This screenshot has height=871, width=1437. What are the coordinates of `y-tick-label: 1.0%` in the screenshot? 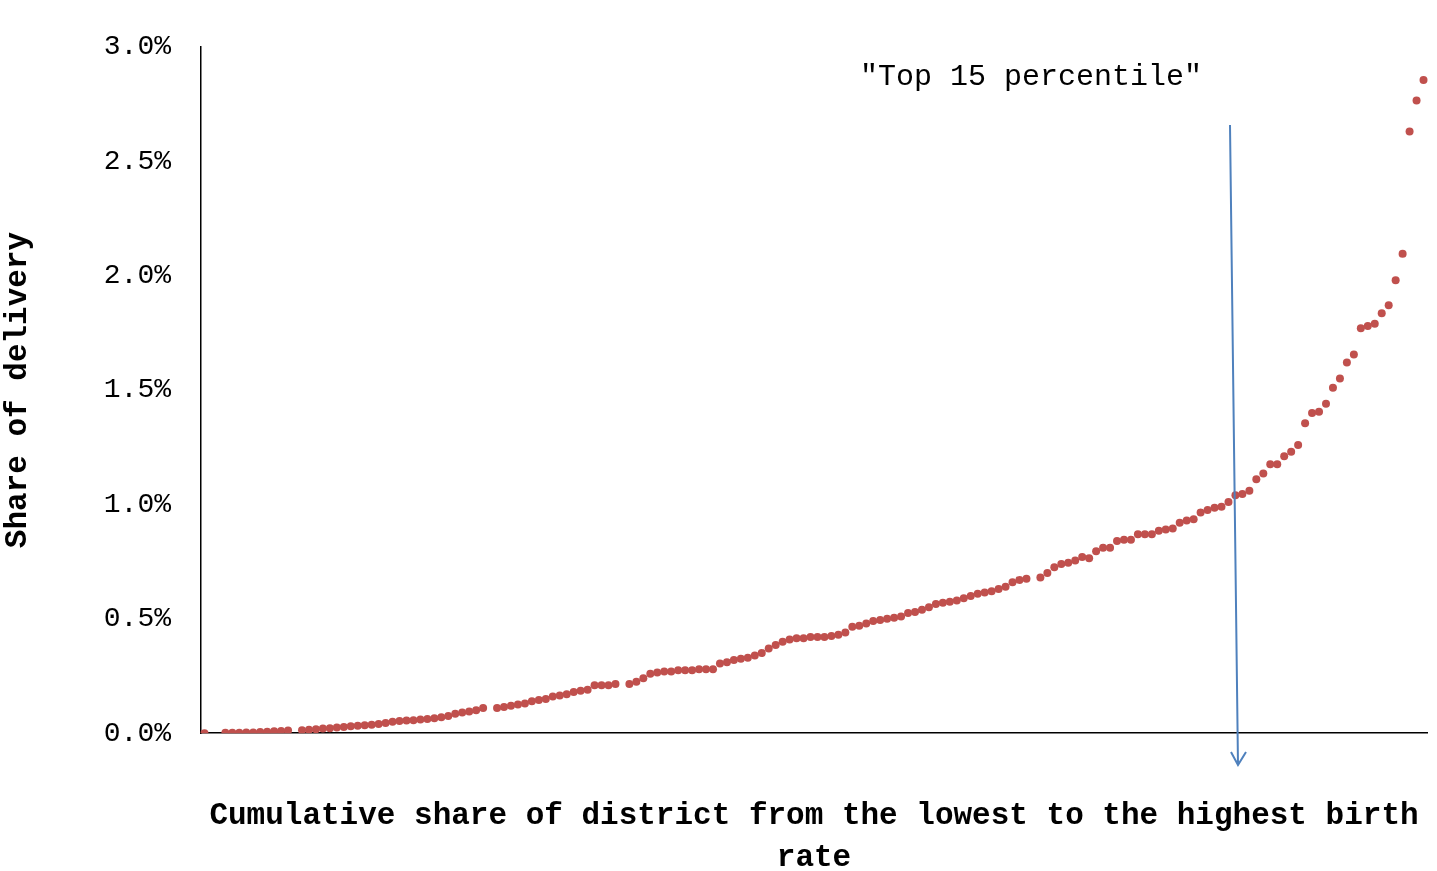 It's located at (137, 504).